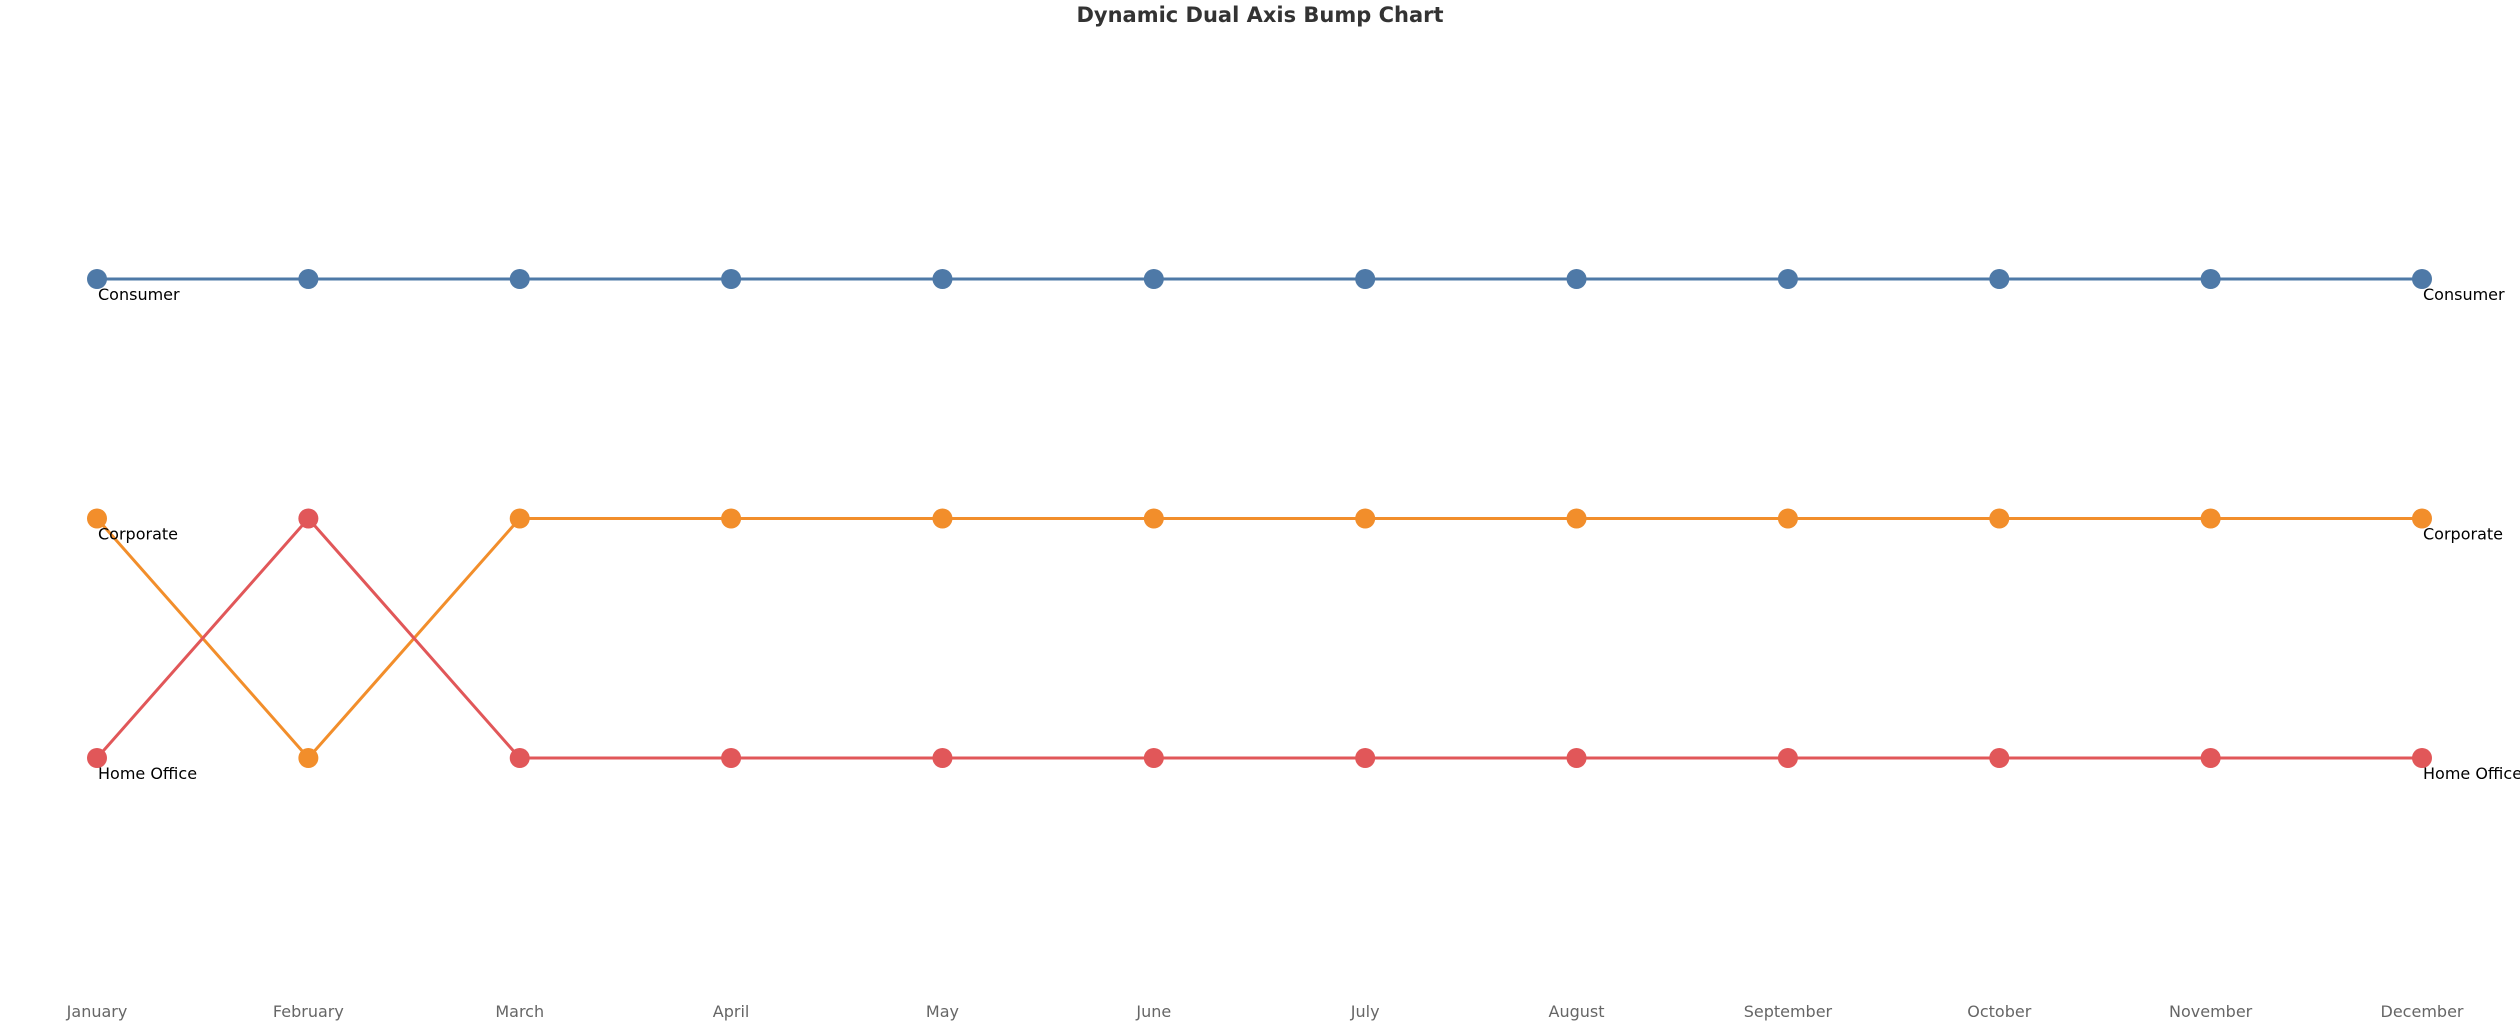  I want to click on data-point-consumer-april, so click(731, 279).